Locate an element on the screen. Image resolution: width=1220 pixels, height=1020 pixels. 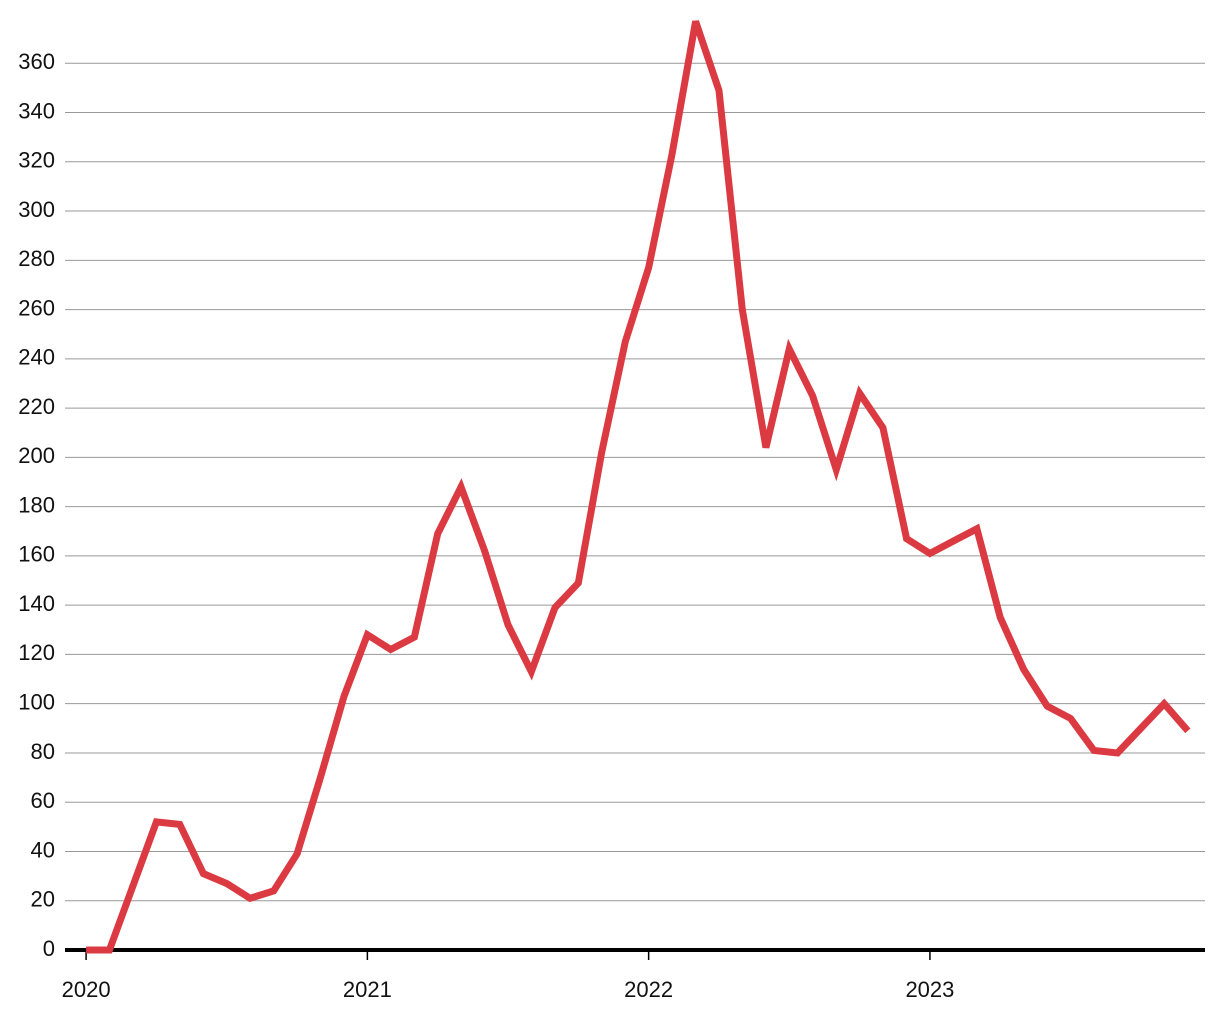
x-tick-label: 2020 is located at coordinates (86, 989).